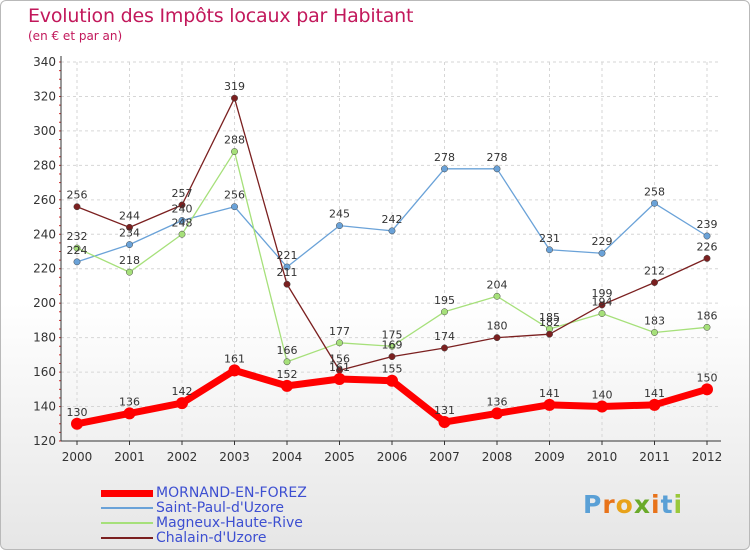 The image size is (750, 550). Describe the element at coordinates (602, 395) in the screenshot. I see `data-label: 140` at that location.